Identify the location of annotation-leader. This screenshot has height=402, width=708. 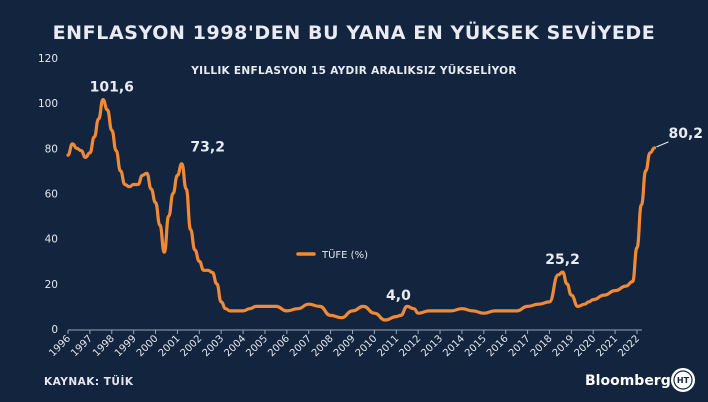
(662, 144).